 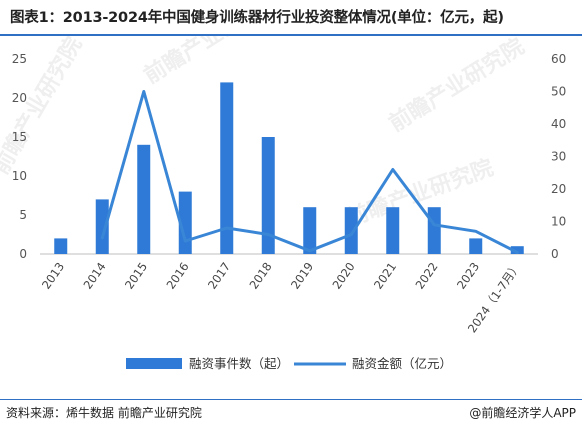 What do you see at coordinates (522, 413) in the screenshot?
I see `credit-note: @前瞻经济学人APP` at bounding box center [522, 413].